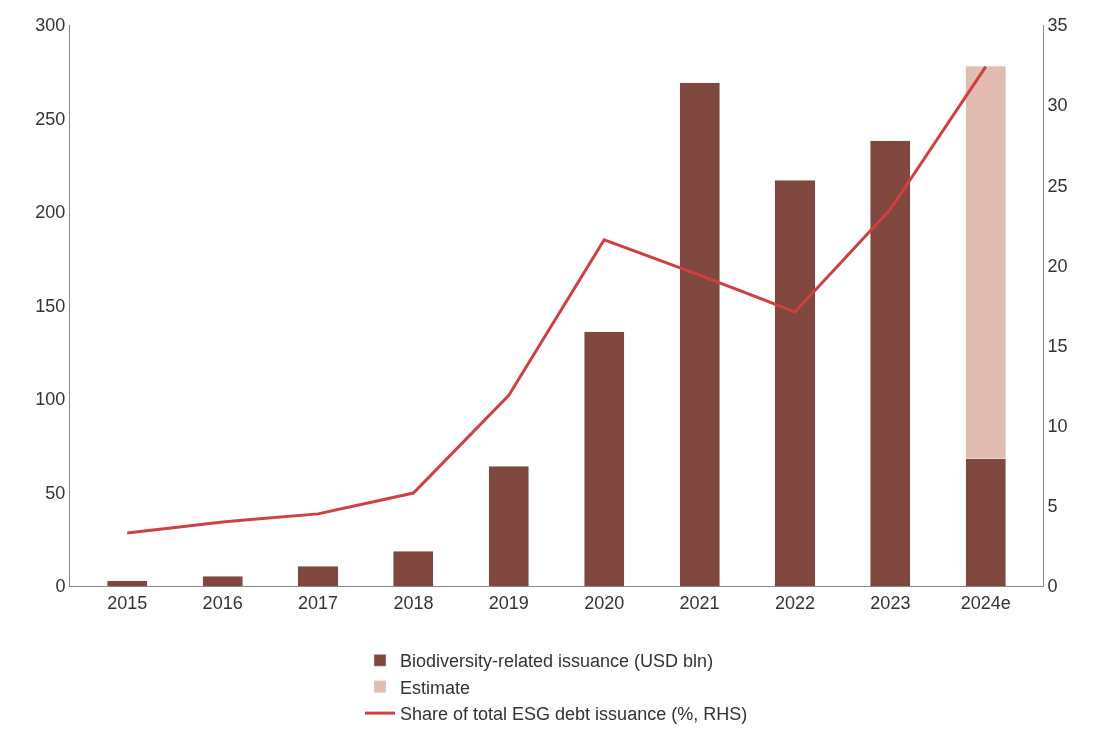 This screenshot has width=1113, height=746. I want to click on x-tick-label: 2024e, so click(985, 602).